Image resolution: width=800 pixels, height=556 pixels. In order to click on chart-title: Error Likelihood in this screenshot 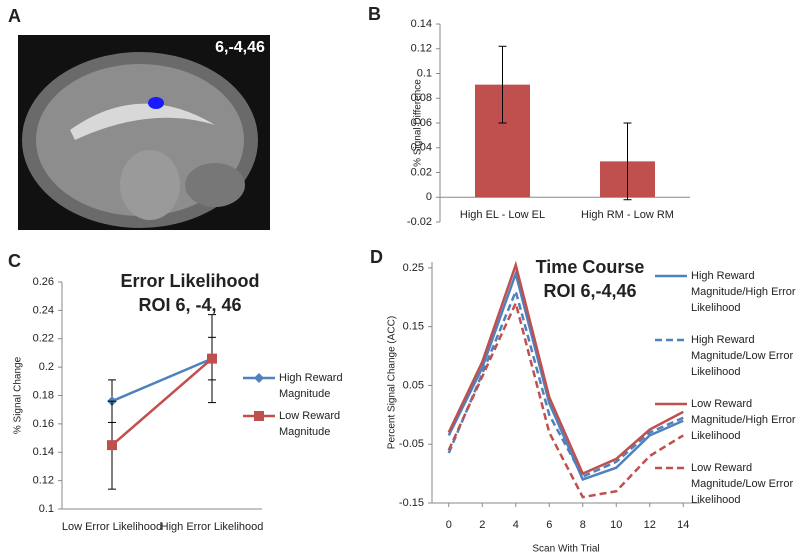, I will do `click(189, 281)`.